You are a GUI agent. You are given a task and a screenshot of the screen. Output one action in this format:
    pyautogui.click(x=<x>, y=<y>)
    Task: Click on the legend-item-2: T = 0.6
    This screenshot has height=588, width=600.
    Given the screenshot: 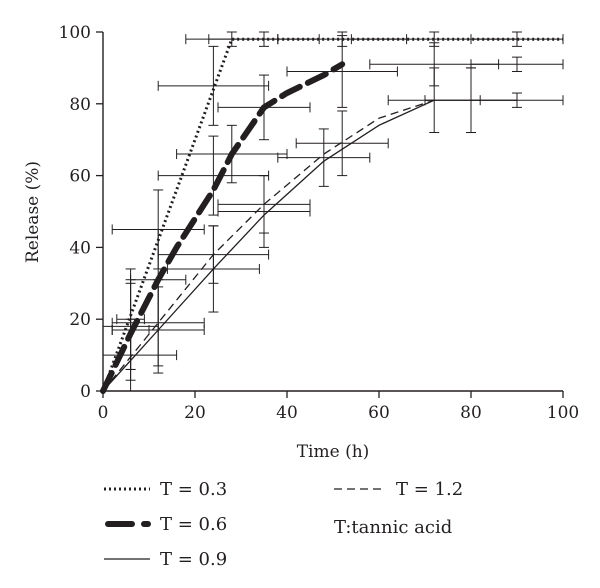 What is the action you would take?
    pyautogui.click(x=166, y=524)
    